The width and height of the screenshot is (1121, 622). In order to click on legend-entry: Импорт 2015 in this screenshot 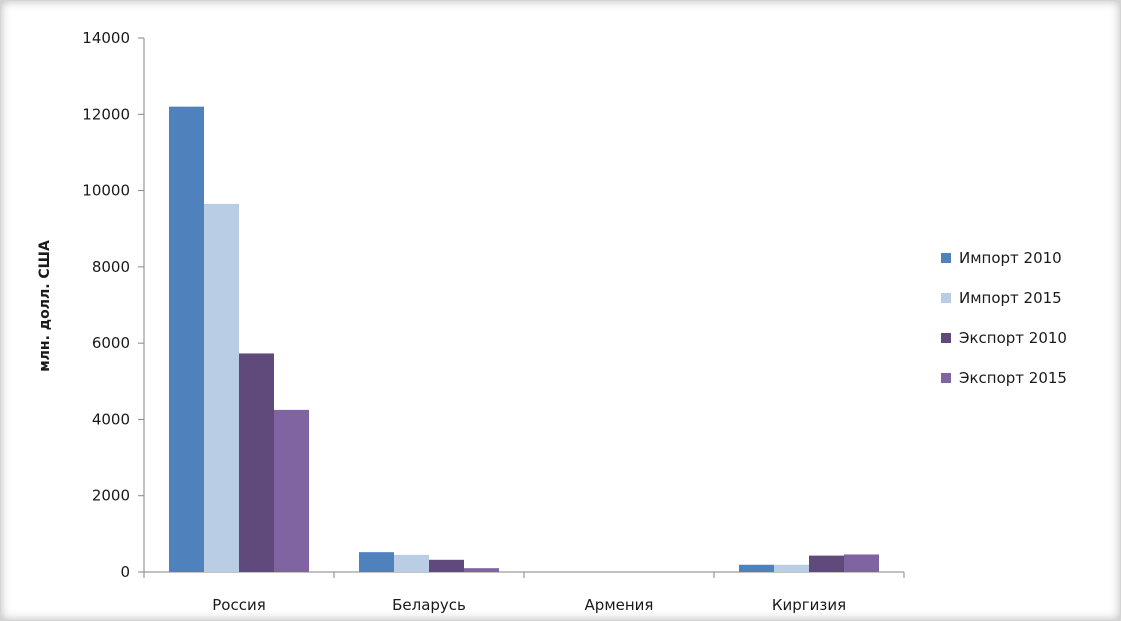, I will do `click(1010, 298)`.